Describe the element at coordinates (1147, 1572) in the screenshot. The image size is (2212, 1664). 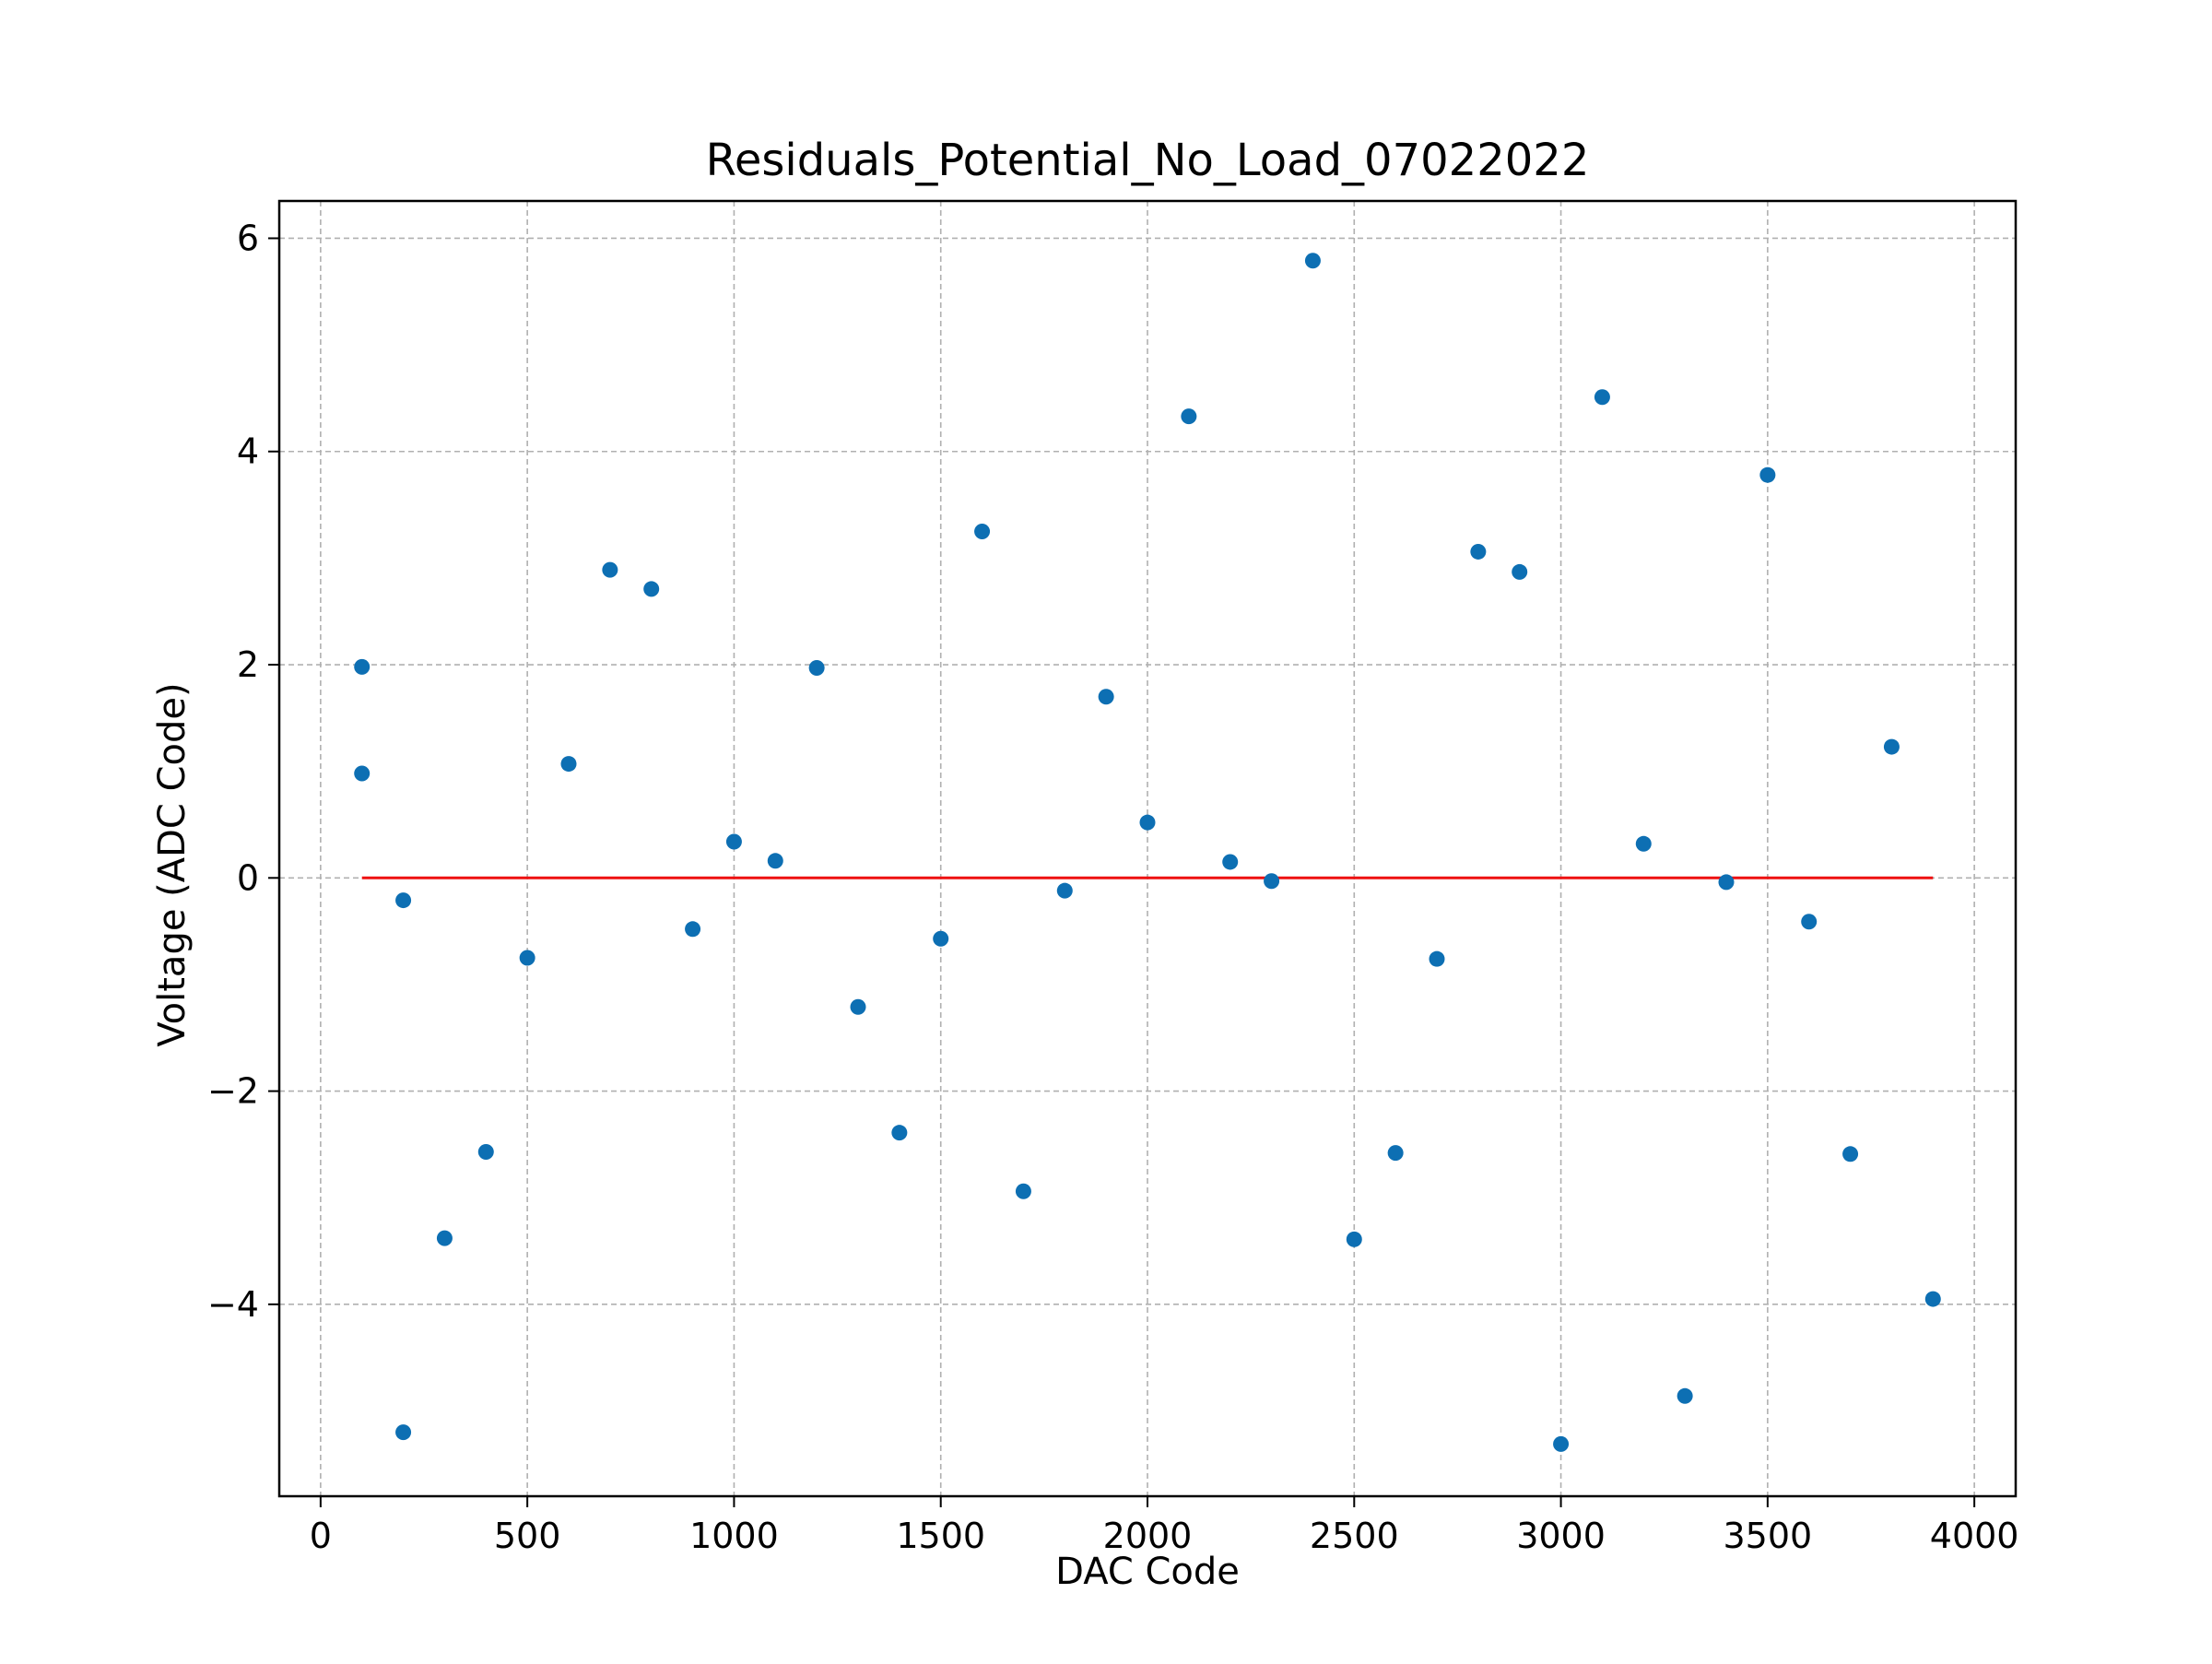
I see `x-axis-label: DAC Code` at that location.